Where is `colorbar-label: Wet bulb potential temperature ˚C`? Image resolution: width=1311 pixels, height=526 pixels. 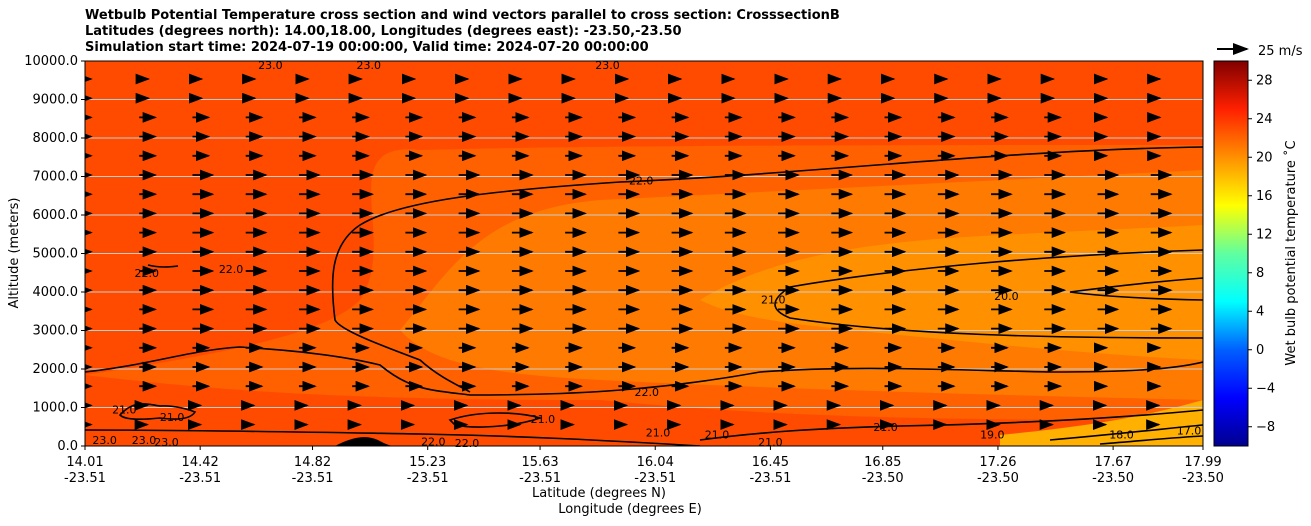 colorbar-label: Wet bulb potential temperature ˚C is located at coordinates (1291, 252).